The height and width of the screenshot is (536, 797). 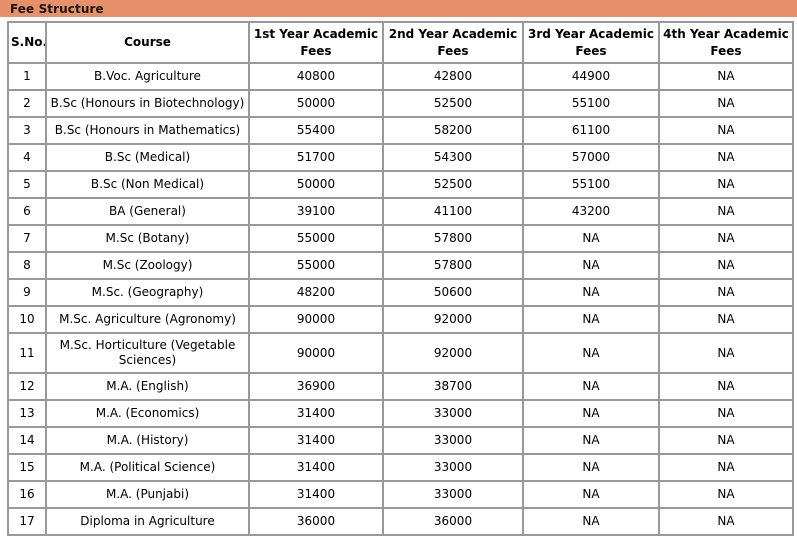 I want to click on fee-cell-year2: 50600, so click(x=453, y=292).